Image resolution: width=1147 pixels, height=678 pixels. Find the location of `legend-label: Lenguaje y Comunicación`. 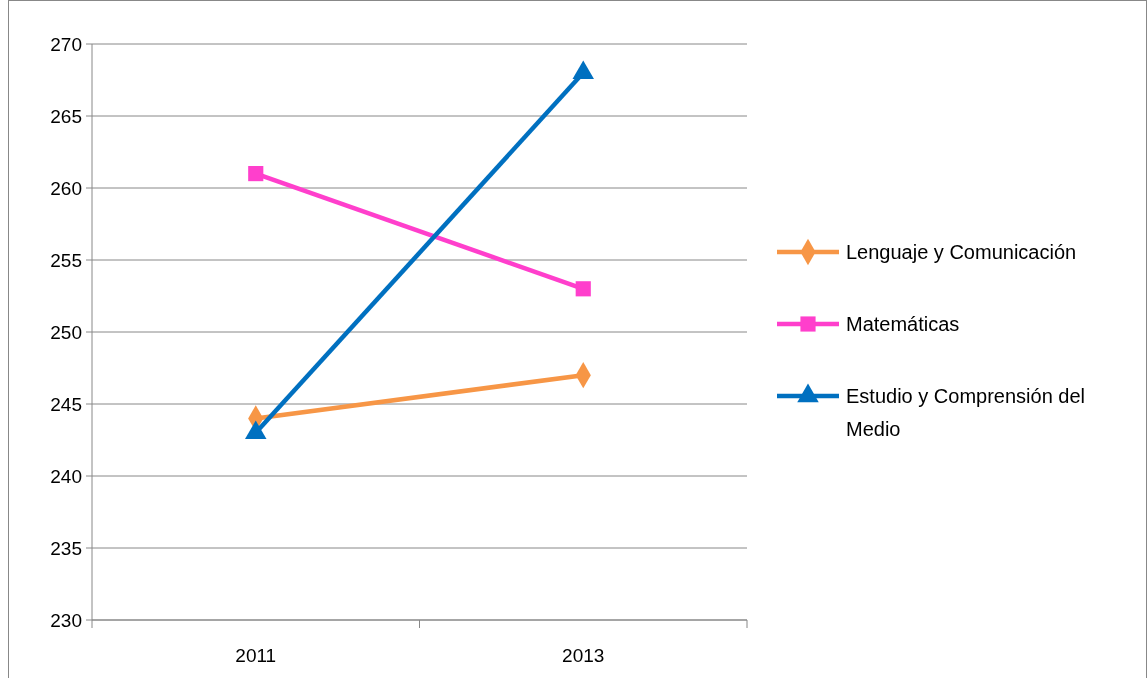

legend-label: Lenguaje y Comunicación is located at coordinates (961, 252).